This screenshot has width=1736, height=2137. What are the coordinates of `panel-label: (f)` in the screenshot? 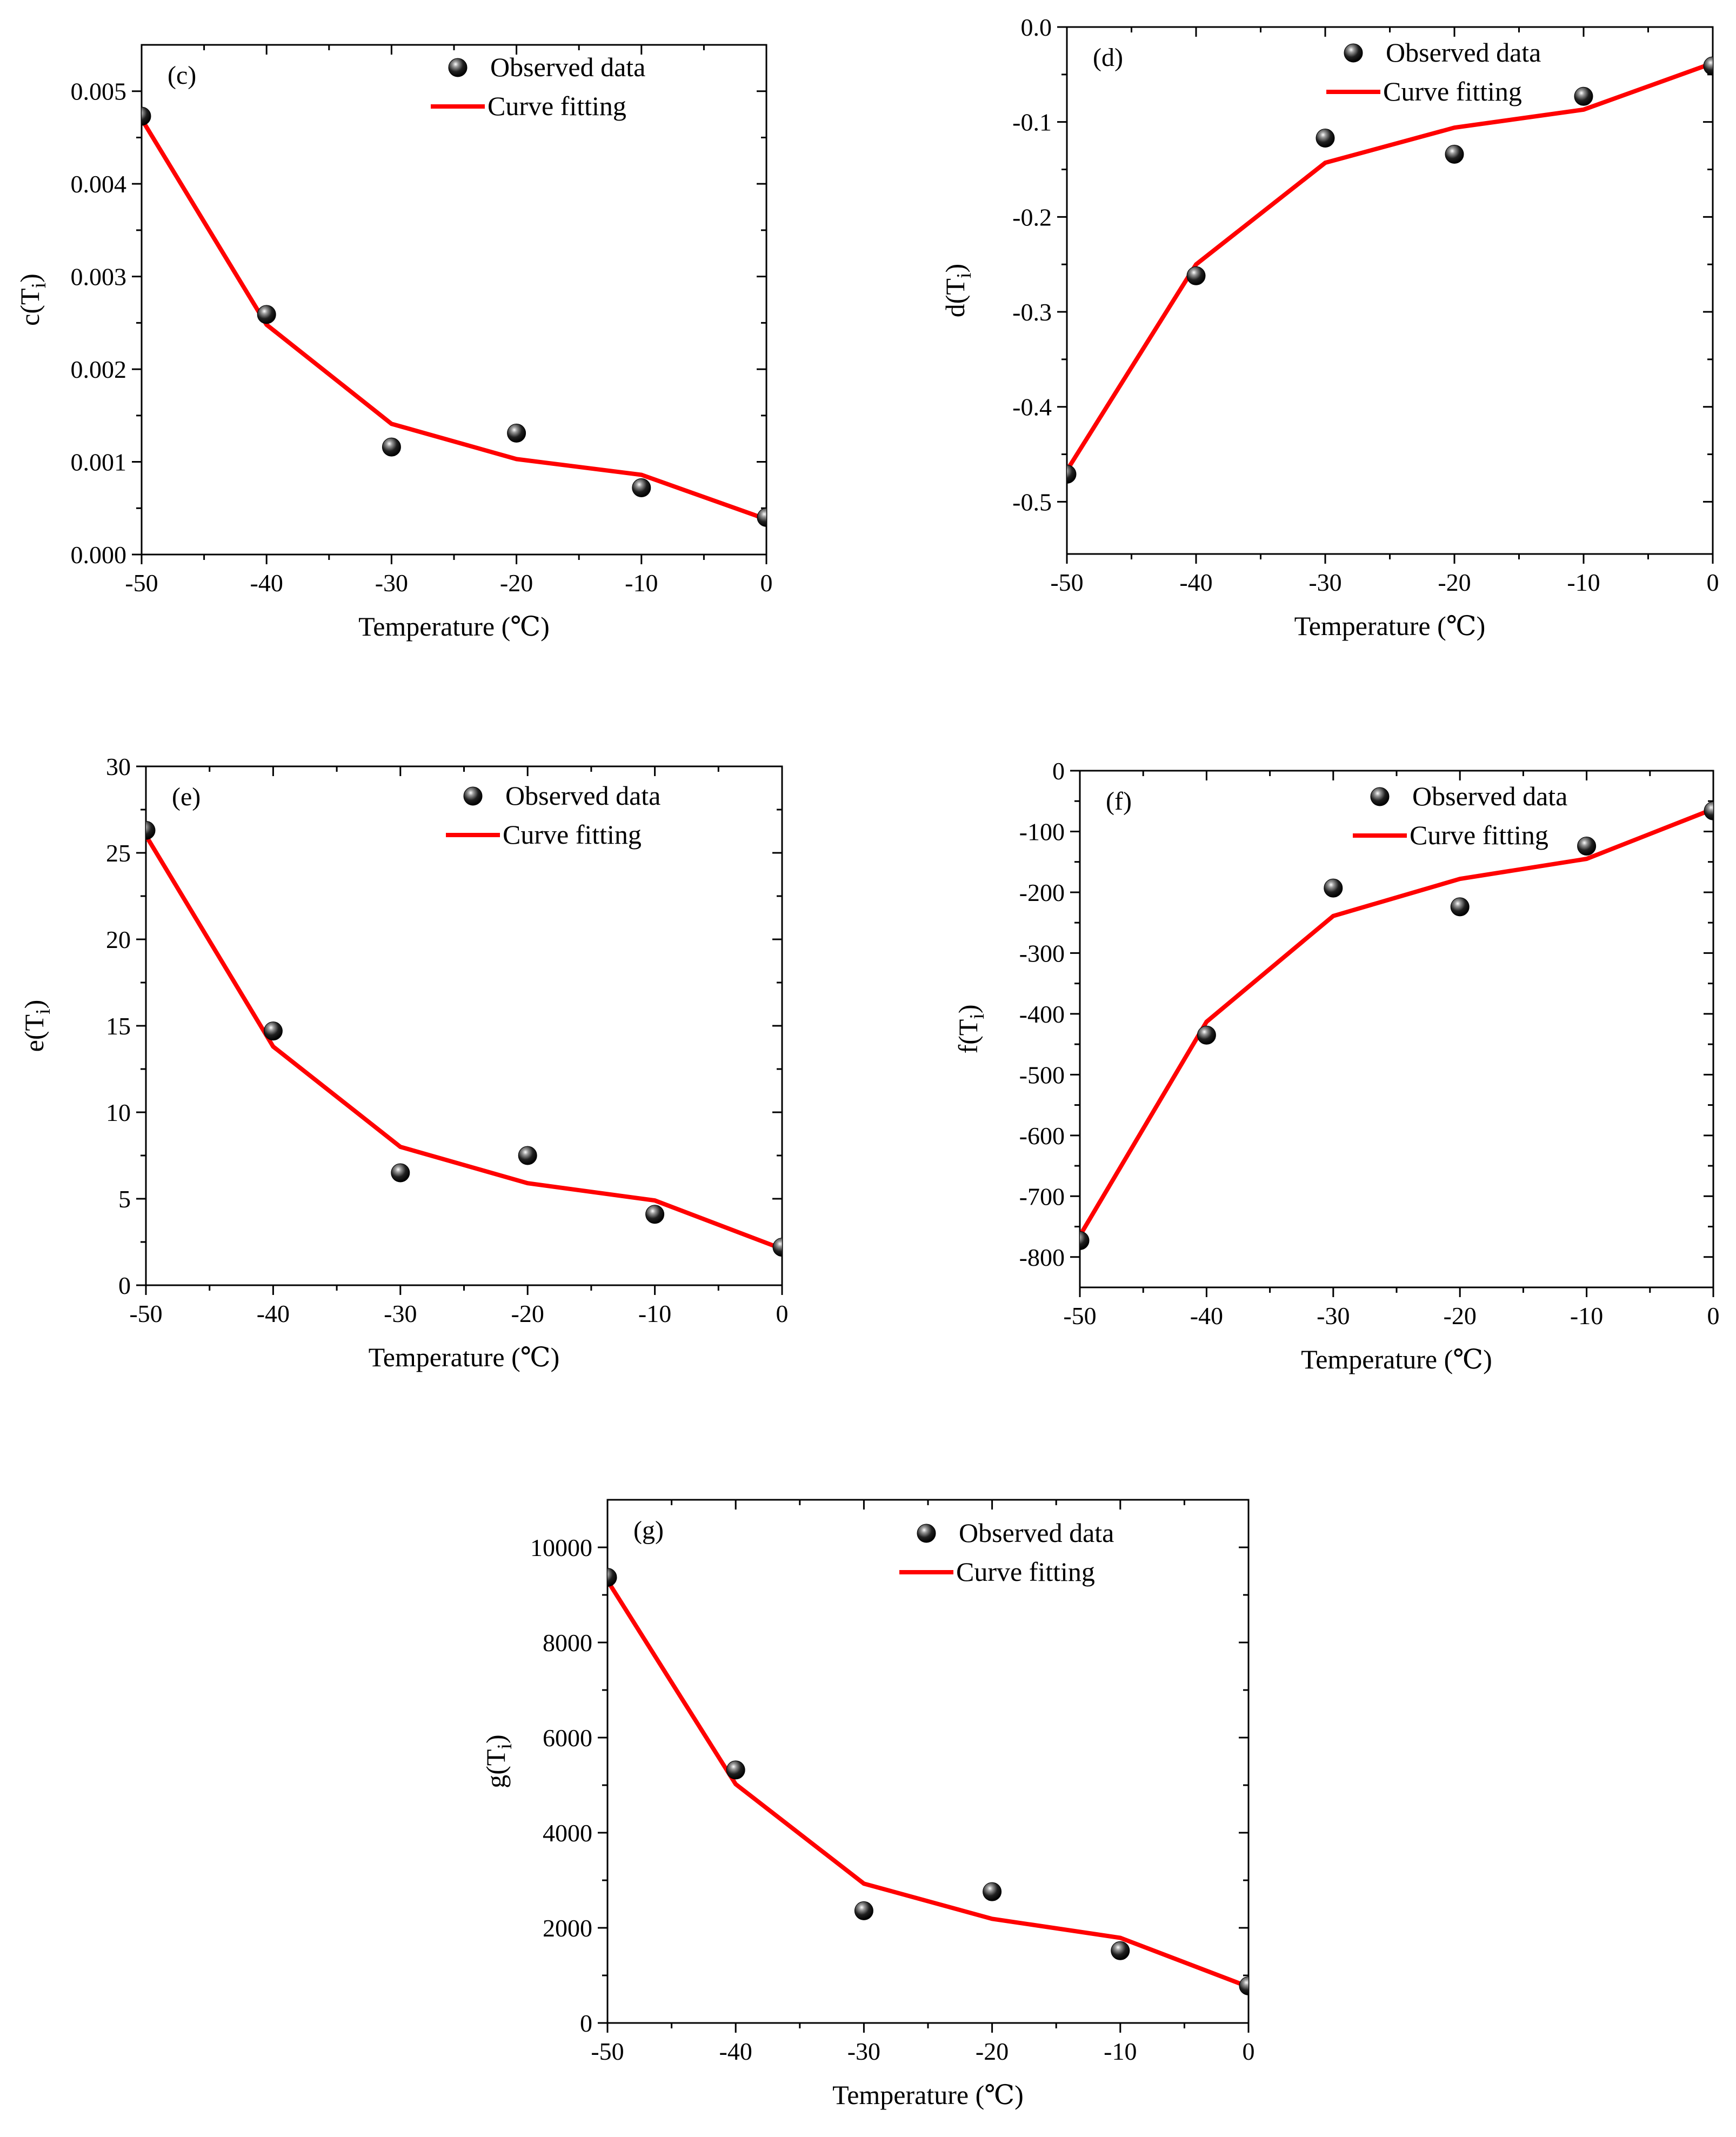 It's located at (1119, 801).